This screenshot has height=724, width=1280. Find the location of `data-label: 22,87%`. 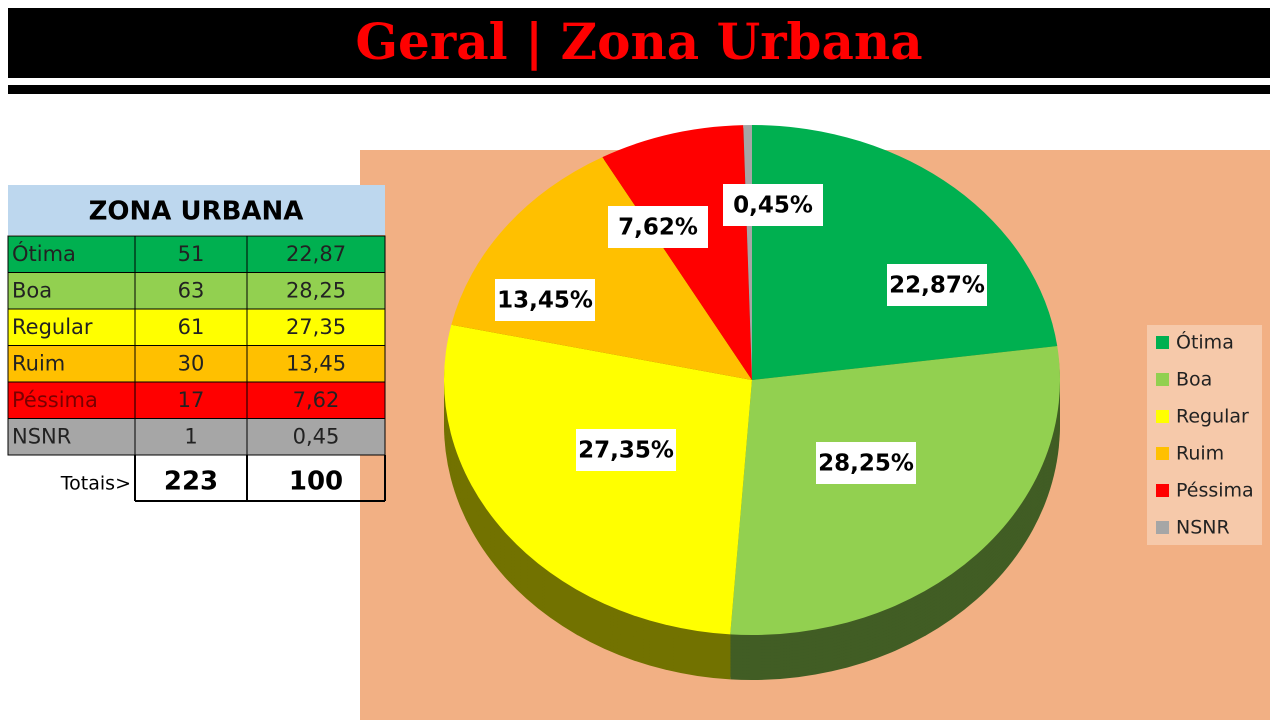

data-label: 22,87% is located at coordinates (937, 286).